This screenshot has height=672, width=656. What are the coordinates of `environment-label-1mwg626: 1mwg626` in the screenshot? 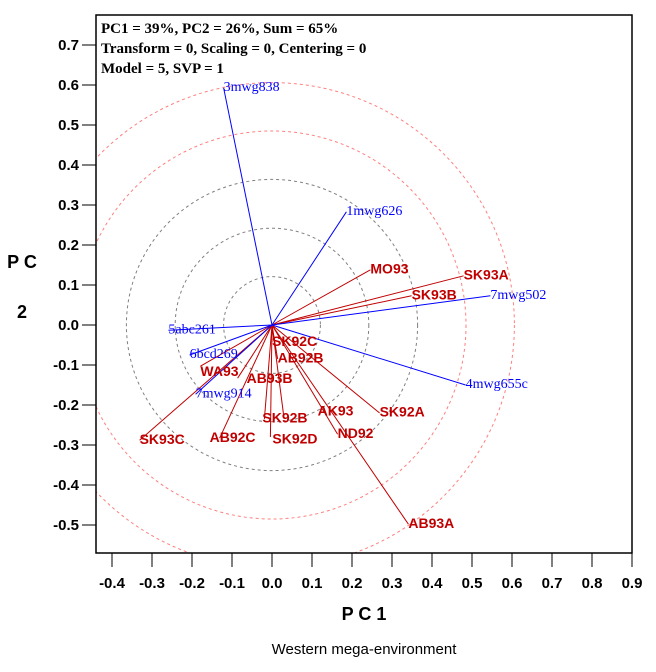 It's located at (374, 211).